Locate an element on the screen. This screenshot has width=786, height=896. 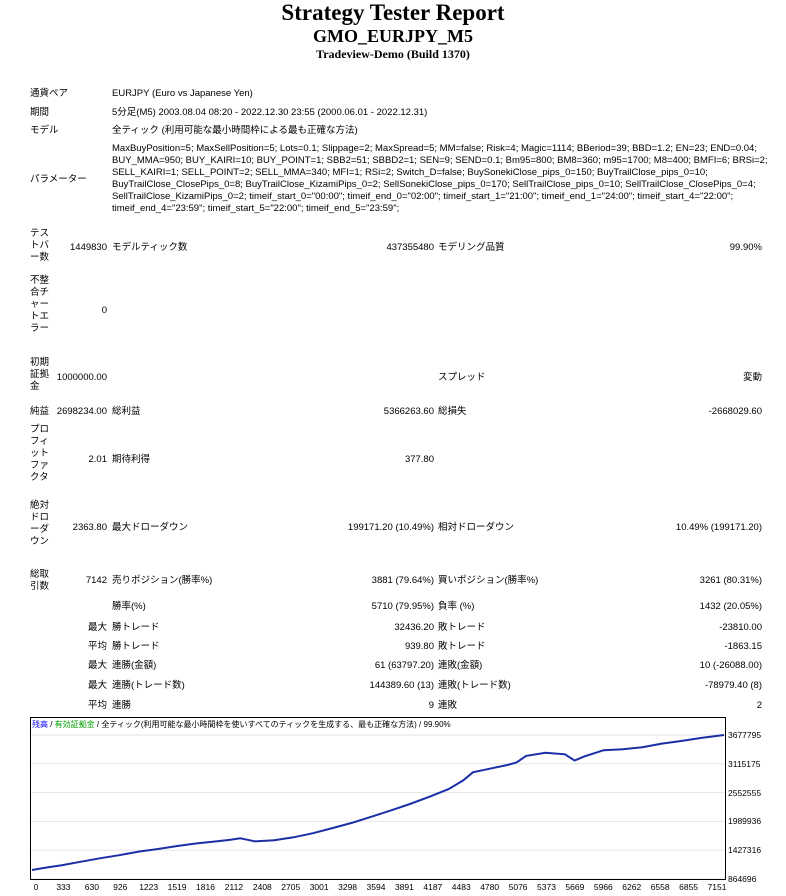
symbol-label: 通貨ペア is located at coordinates (49, 93).